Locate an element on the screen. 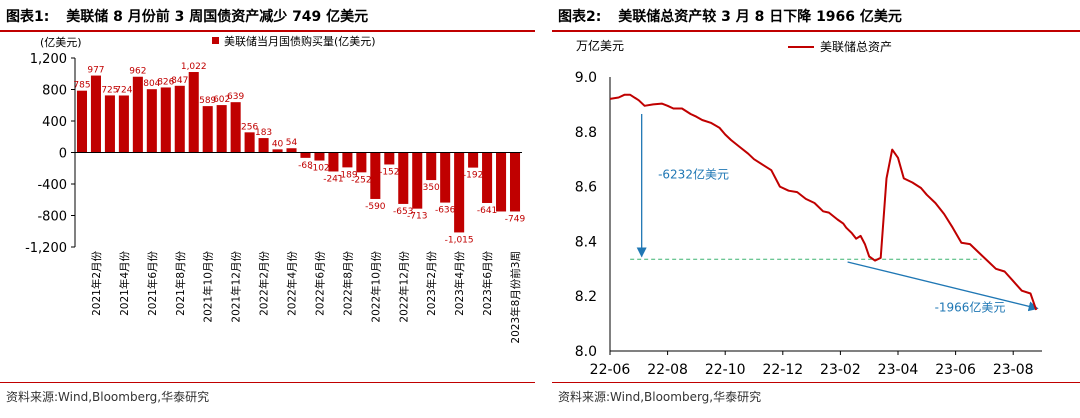  legend-swatch is located at coordinates (215, 40).